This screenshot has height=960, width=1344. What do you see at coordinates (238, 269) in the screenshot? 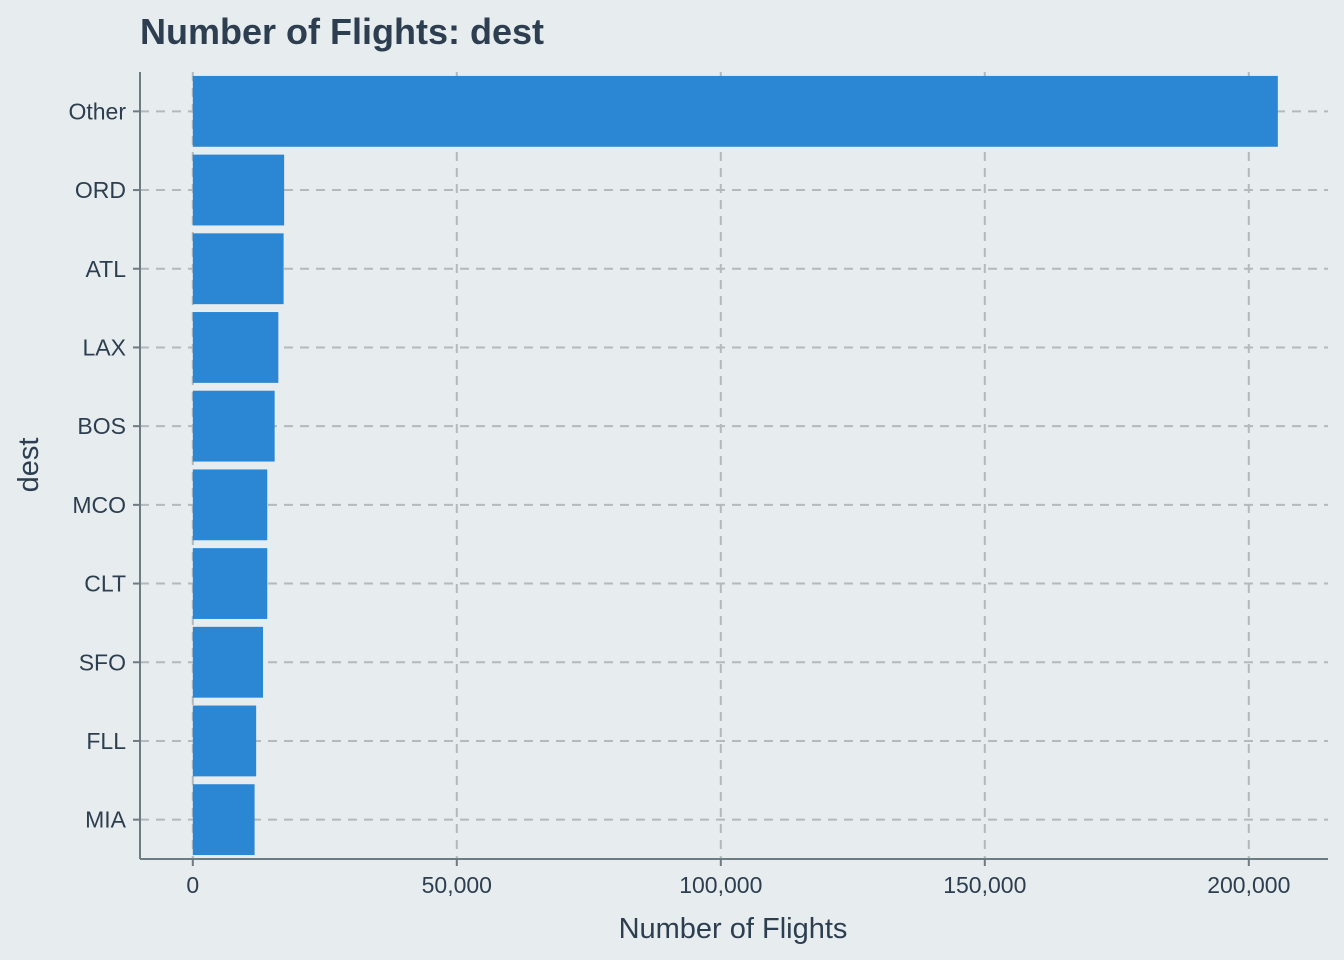
I see `bar-atl` at bounding box center [238, 269].